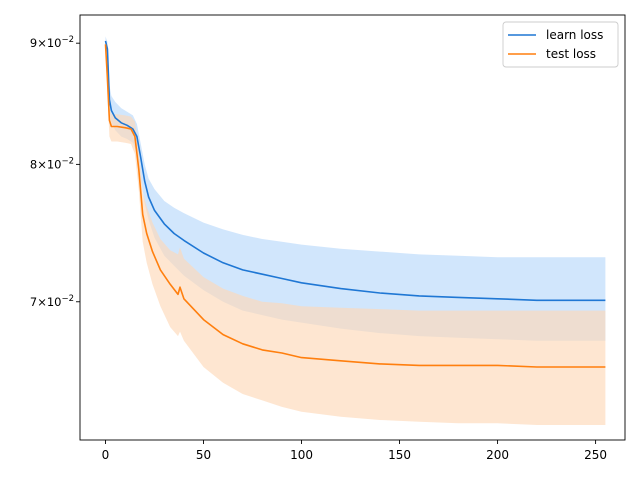 Image resolution: width=640 pixels, height=484 pixels. I want to click on y-tick-mantissa: 8, so click(33, 164).